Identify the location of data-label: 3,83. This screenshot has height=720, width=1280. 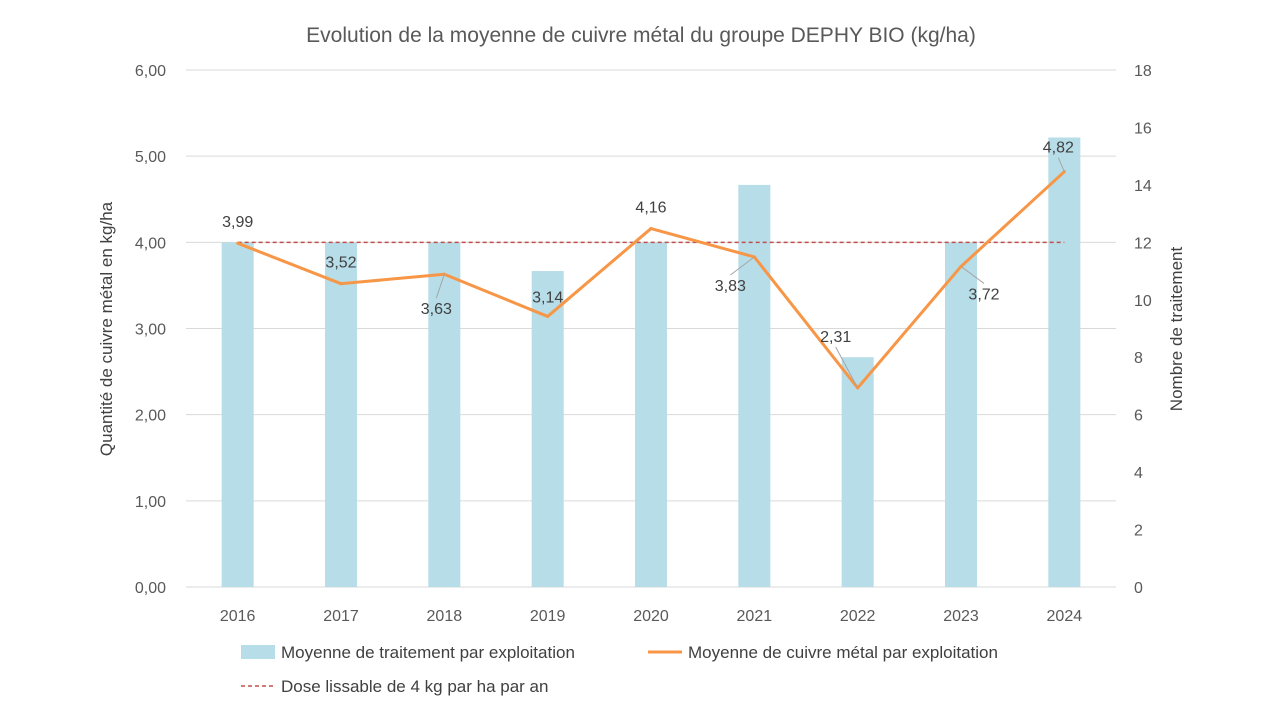
(730, 286).